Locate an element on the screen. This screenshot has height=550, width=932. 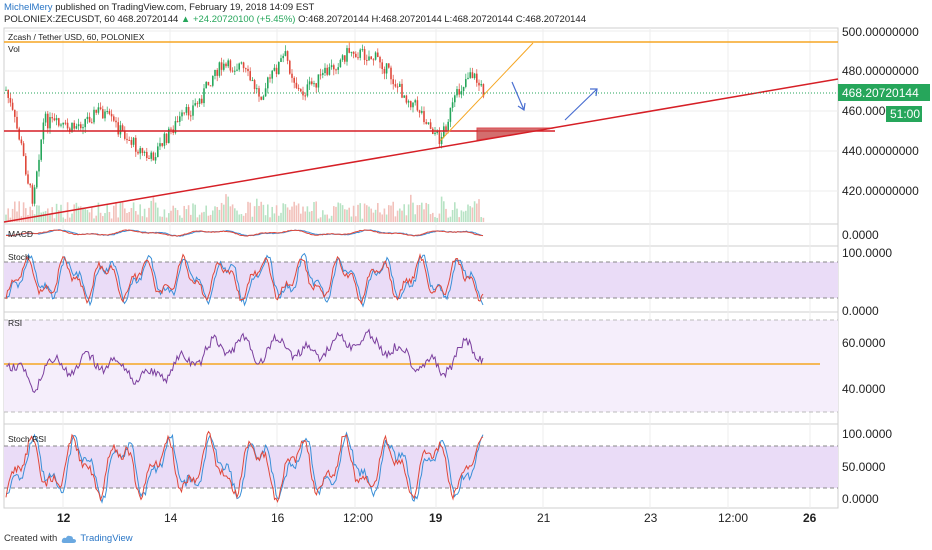
price-tick-480: 480.00000000 is located at coordinates (880, 71).